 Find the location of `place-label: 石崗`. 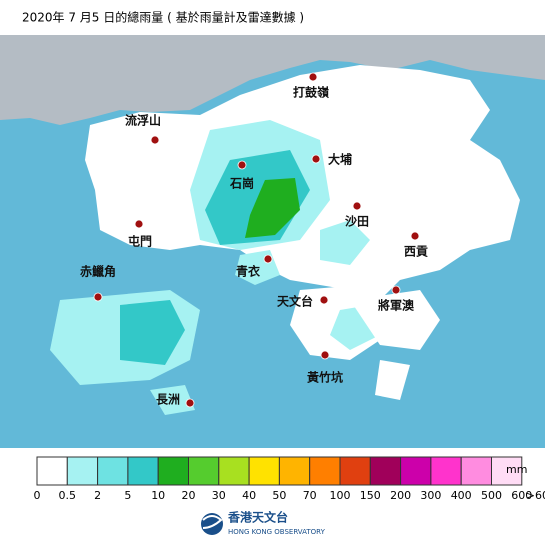

place-label: 石崗 is located at coordinates (241, 183).